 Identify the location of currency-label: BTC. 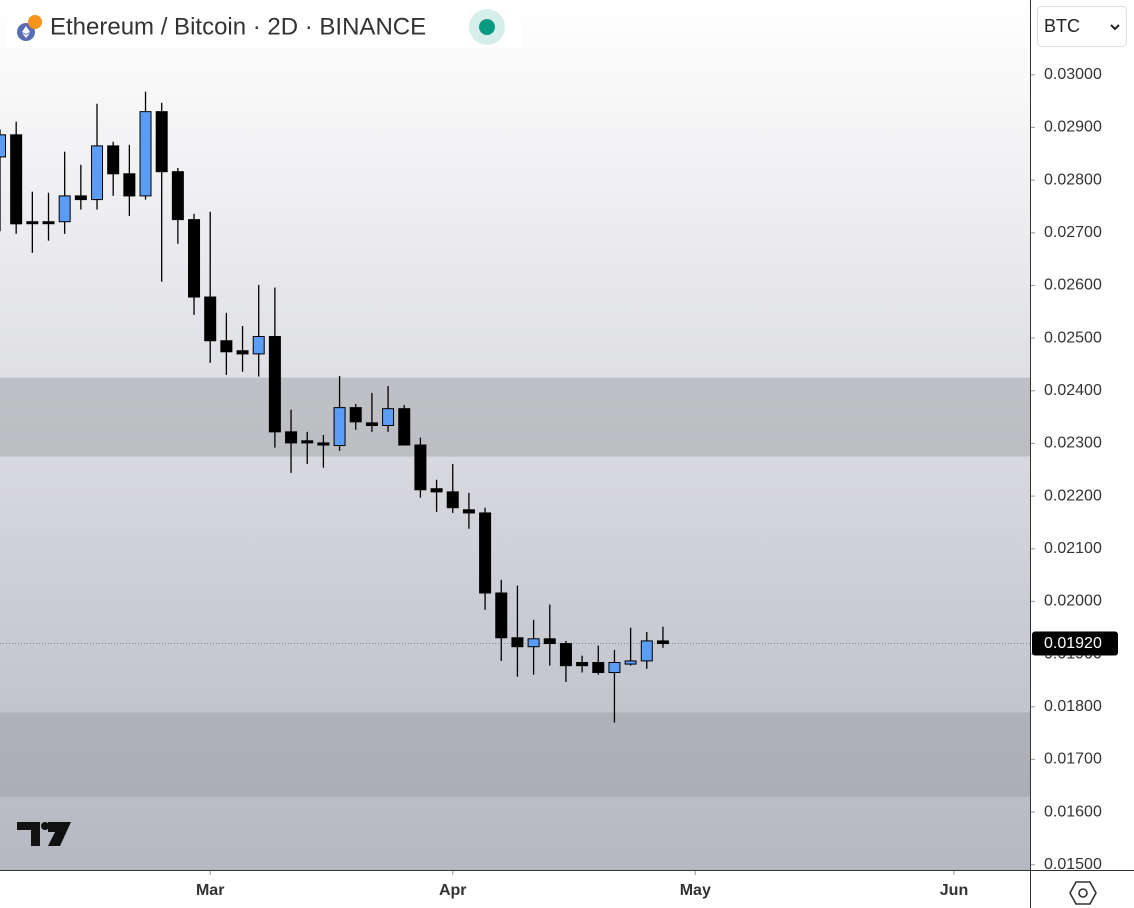
(1062, 26).